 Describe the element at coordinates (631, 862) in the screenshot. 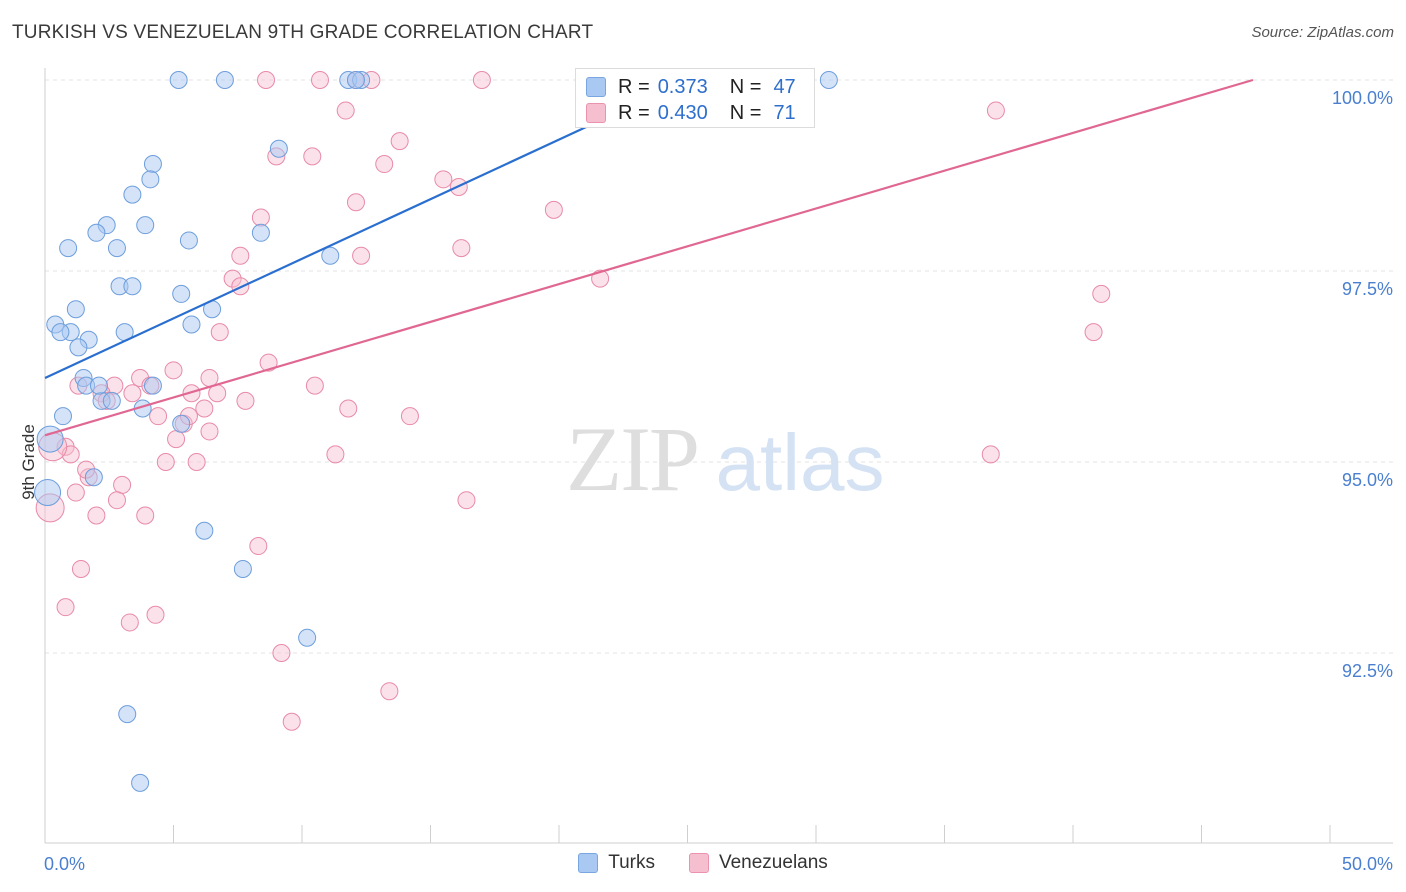

I see `legend-turks-label: Turks` at that location.